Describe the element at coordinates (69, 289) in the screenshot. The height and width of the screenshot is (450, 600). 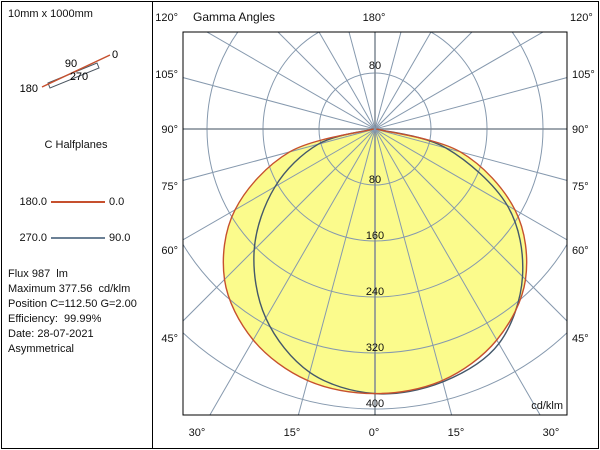
I see `stat-maximum: Maximum 377.56 cd/klm` at that location.